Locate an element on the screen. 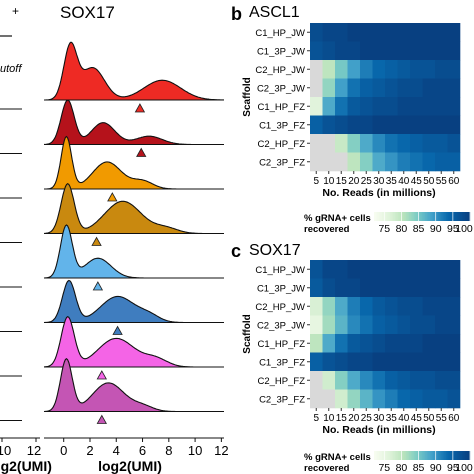 The height and width of the screenshot is (474, 474). ridge-title: SOX17 is located at coordinates (87, 12).